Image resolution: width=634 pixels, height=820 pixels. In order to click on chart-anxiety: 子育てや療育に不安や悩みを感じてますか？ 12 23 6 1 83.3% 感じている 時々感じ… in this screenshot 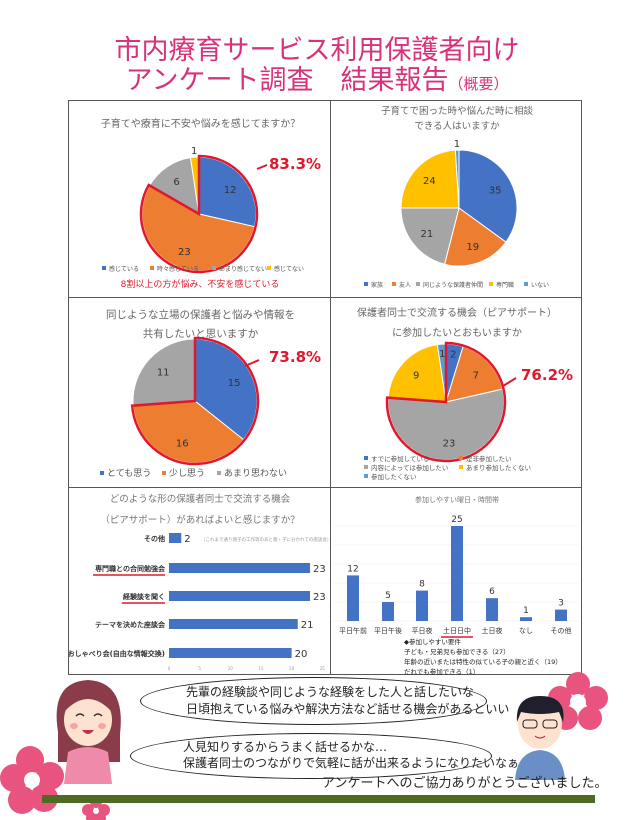, I will do `click(199, 199)`.